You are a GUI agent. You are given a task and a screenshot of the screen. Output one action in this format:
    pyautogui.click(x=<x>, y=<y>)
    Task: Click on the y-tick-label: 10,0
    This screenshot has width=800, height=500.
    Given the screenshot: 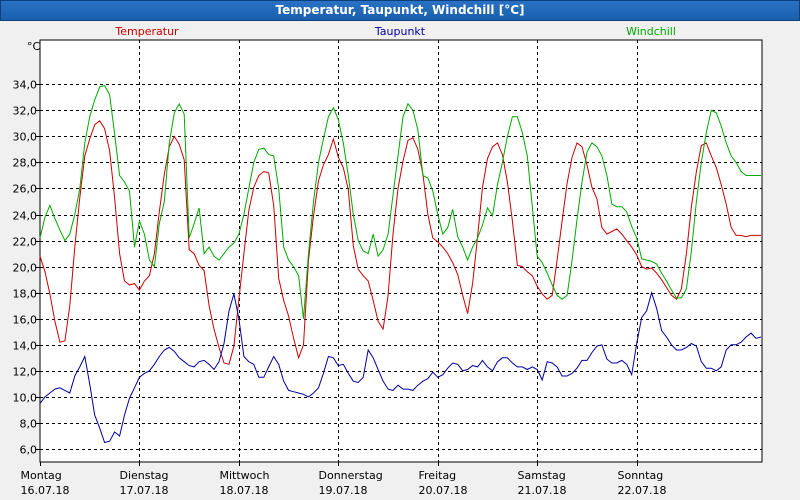 What is the action you would take?
    pyautogui.click(x=25, y=398)
    